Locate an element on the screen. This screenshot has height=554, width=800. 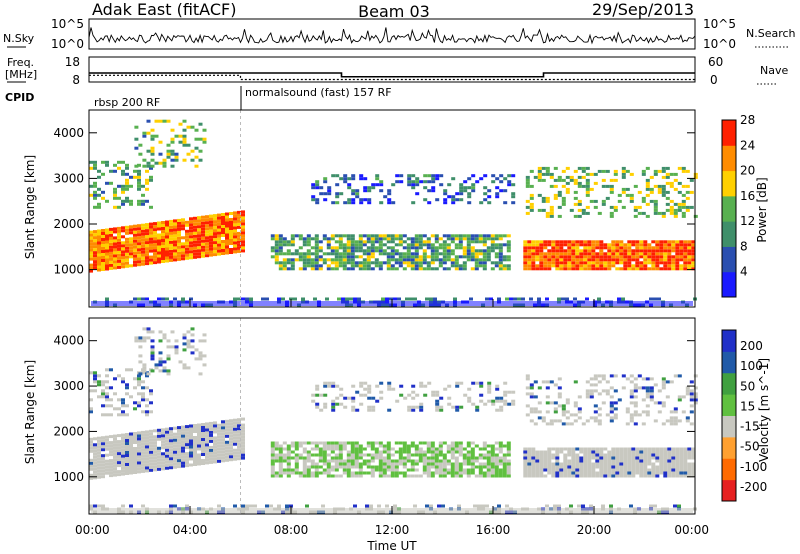
noise-left-tick-bottom: 10^0 is located at coordinates (67, 44).